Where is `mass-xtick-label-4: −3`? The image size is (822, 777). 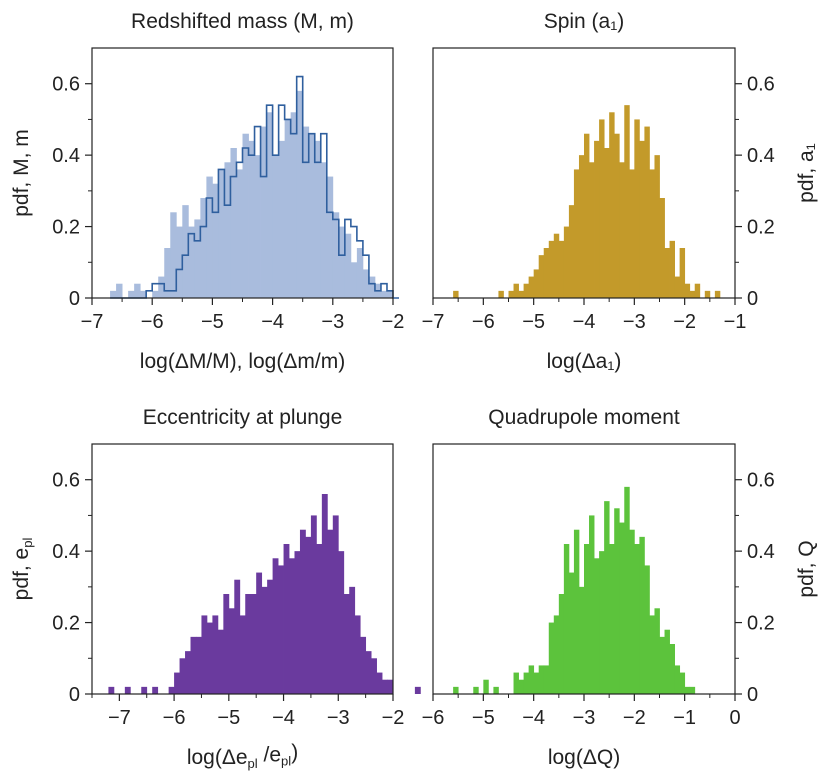
mass-xtick-label-4: −3 is located at coordinates (332, 322).